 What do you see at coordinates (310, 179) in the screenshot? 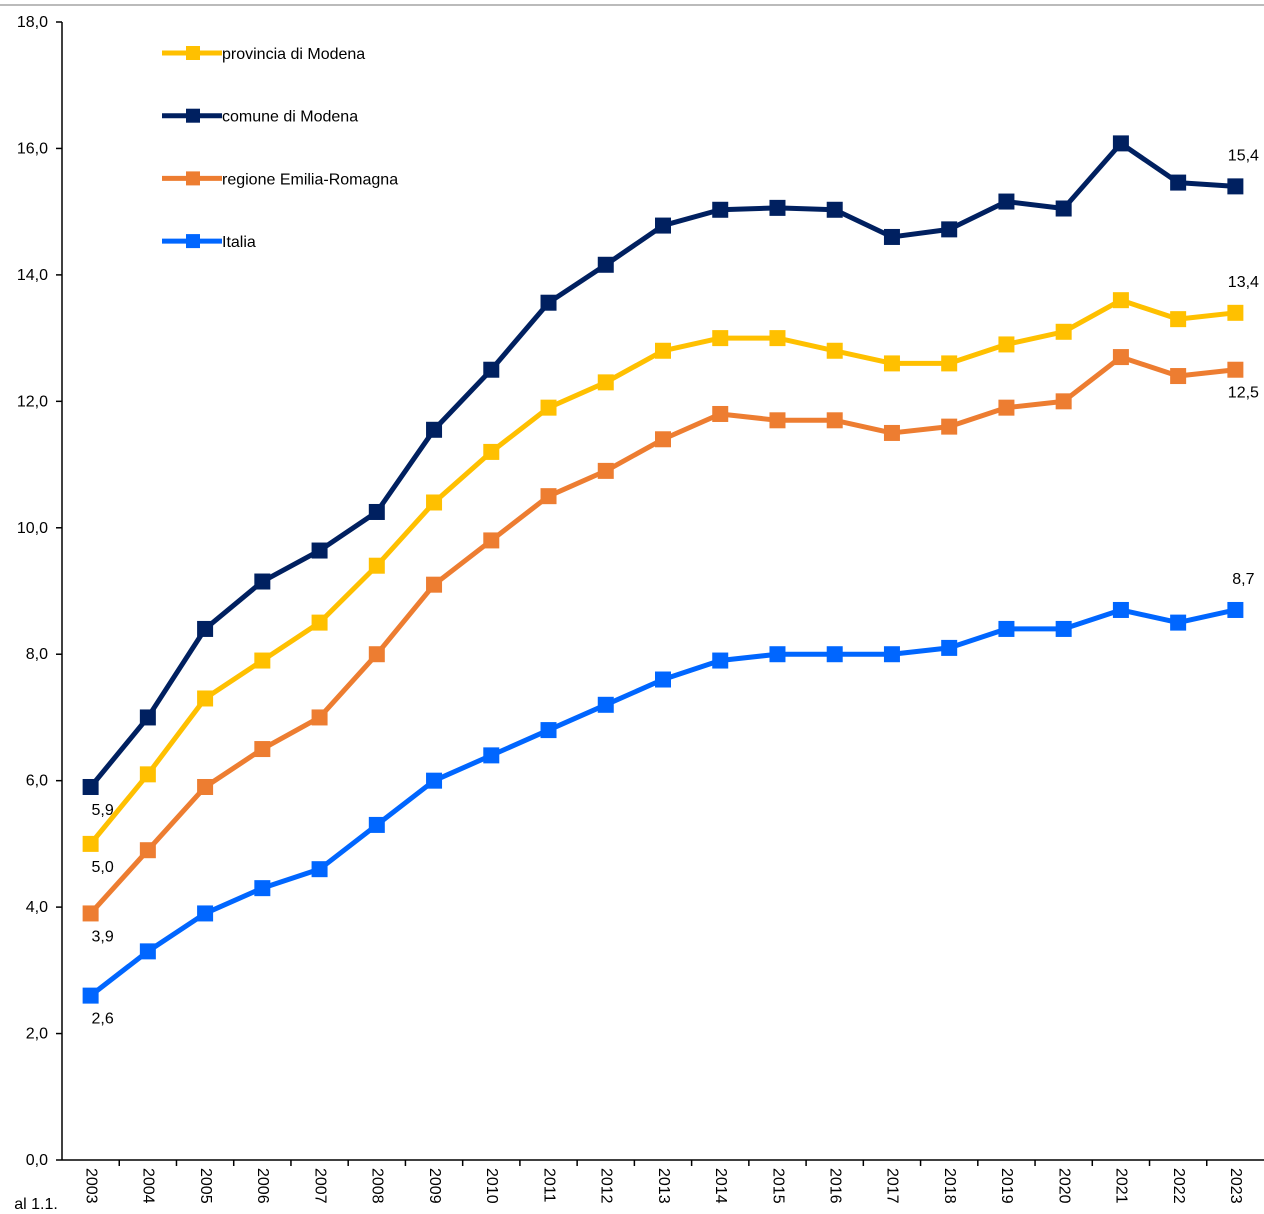
I see `legend-label: regione Emilia-Romagna` at bounding box center [310, 179].